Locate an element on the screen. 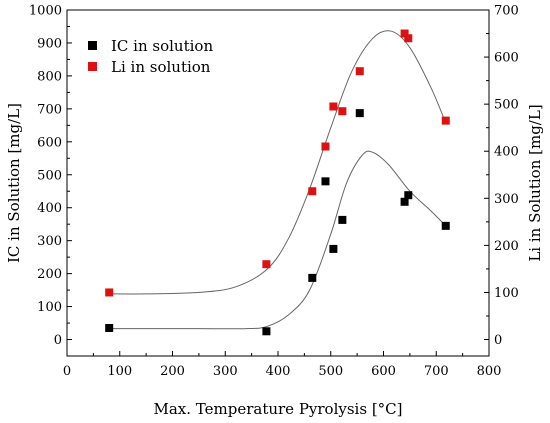  y-tick-label: 500 is located at coordinates (49, 175).